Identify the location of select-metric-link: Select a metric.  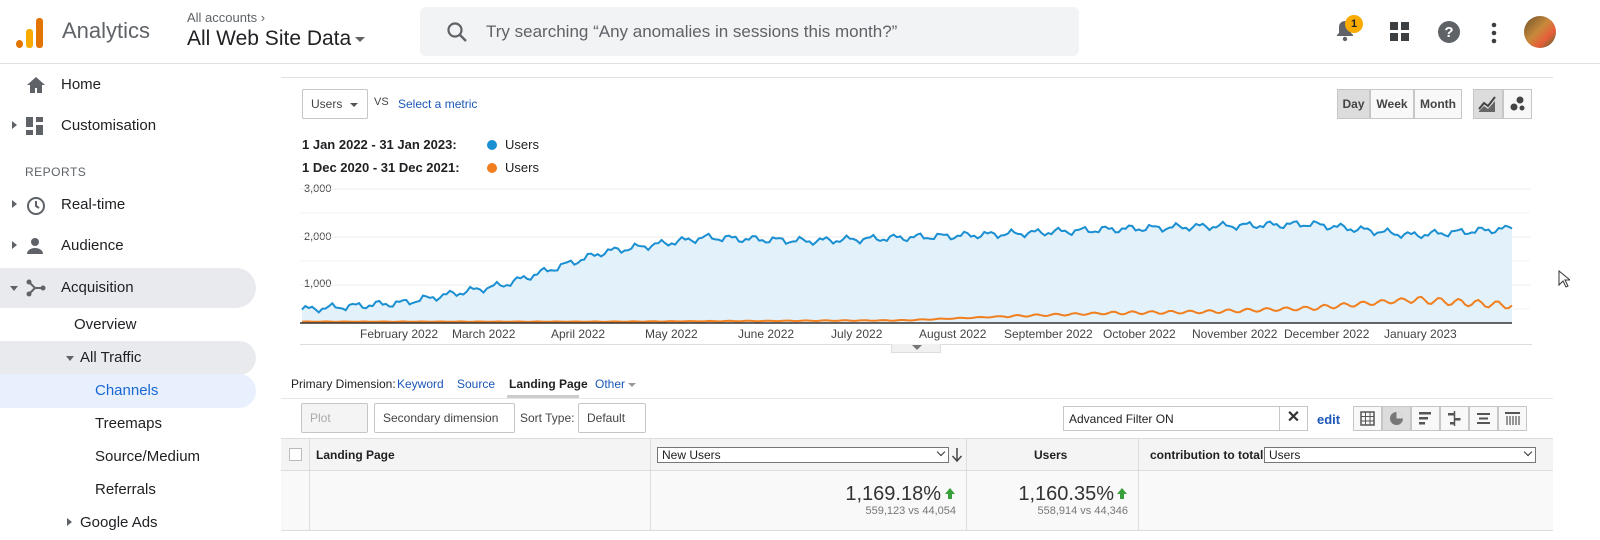
(438, 104).